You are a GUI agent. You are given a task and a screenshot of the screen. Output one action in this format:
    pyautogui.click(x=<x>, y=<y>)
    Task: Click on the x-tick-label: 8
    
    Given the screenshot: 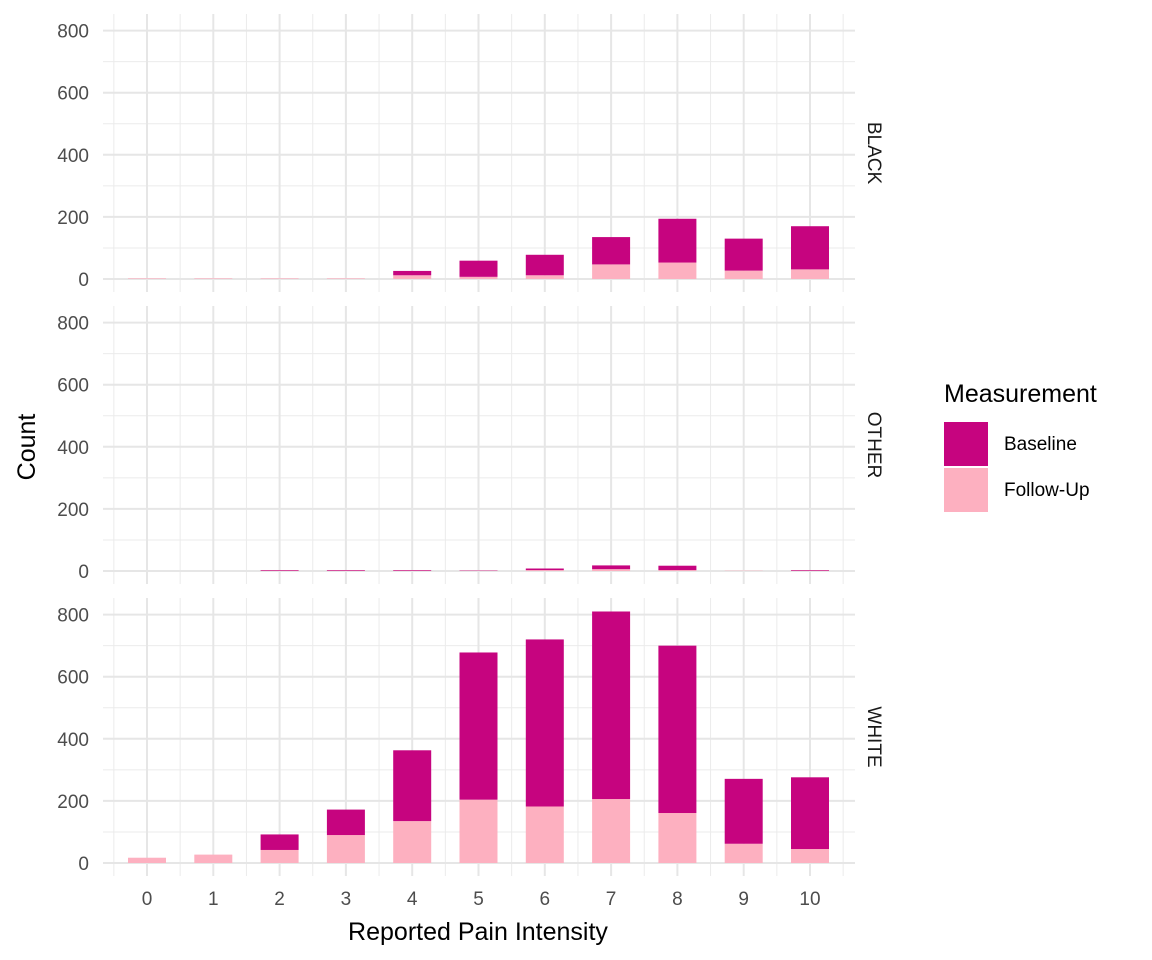 What is the action you would take?
    pyautogui.click(x=677, y=899)
    